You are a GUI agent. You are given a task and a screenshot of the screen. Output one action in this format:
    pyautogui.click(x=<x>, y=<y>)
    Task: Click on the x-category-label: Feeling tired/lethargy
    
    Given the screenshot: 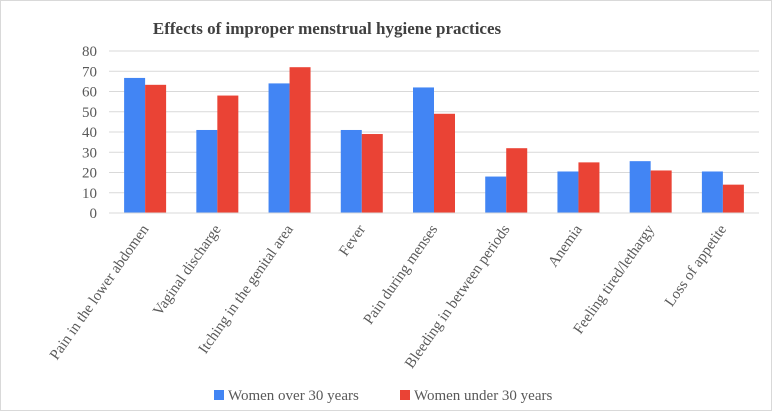 What is the action you would take?
    pyautogui.click(x=615, y=279)
    